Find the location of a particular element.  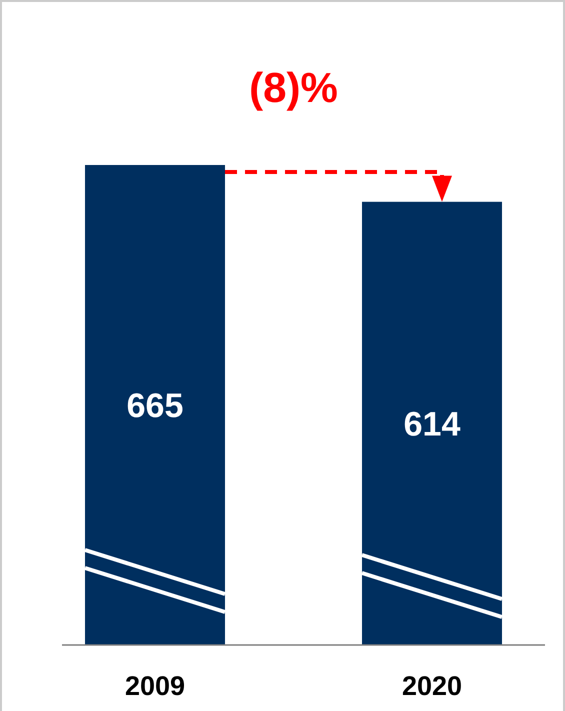

data-label: 614 is located at coordinates (432, 424).